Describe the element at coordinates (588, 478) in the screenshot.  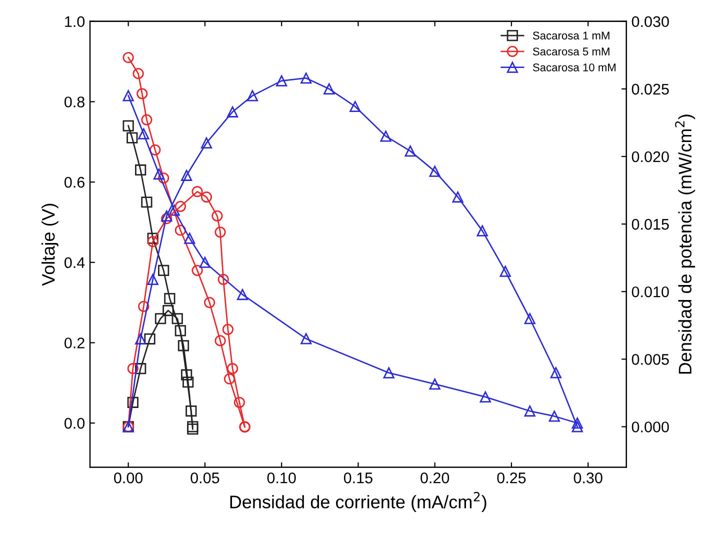
I see `x-tick-label: 0.30` at that location.